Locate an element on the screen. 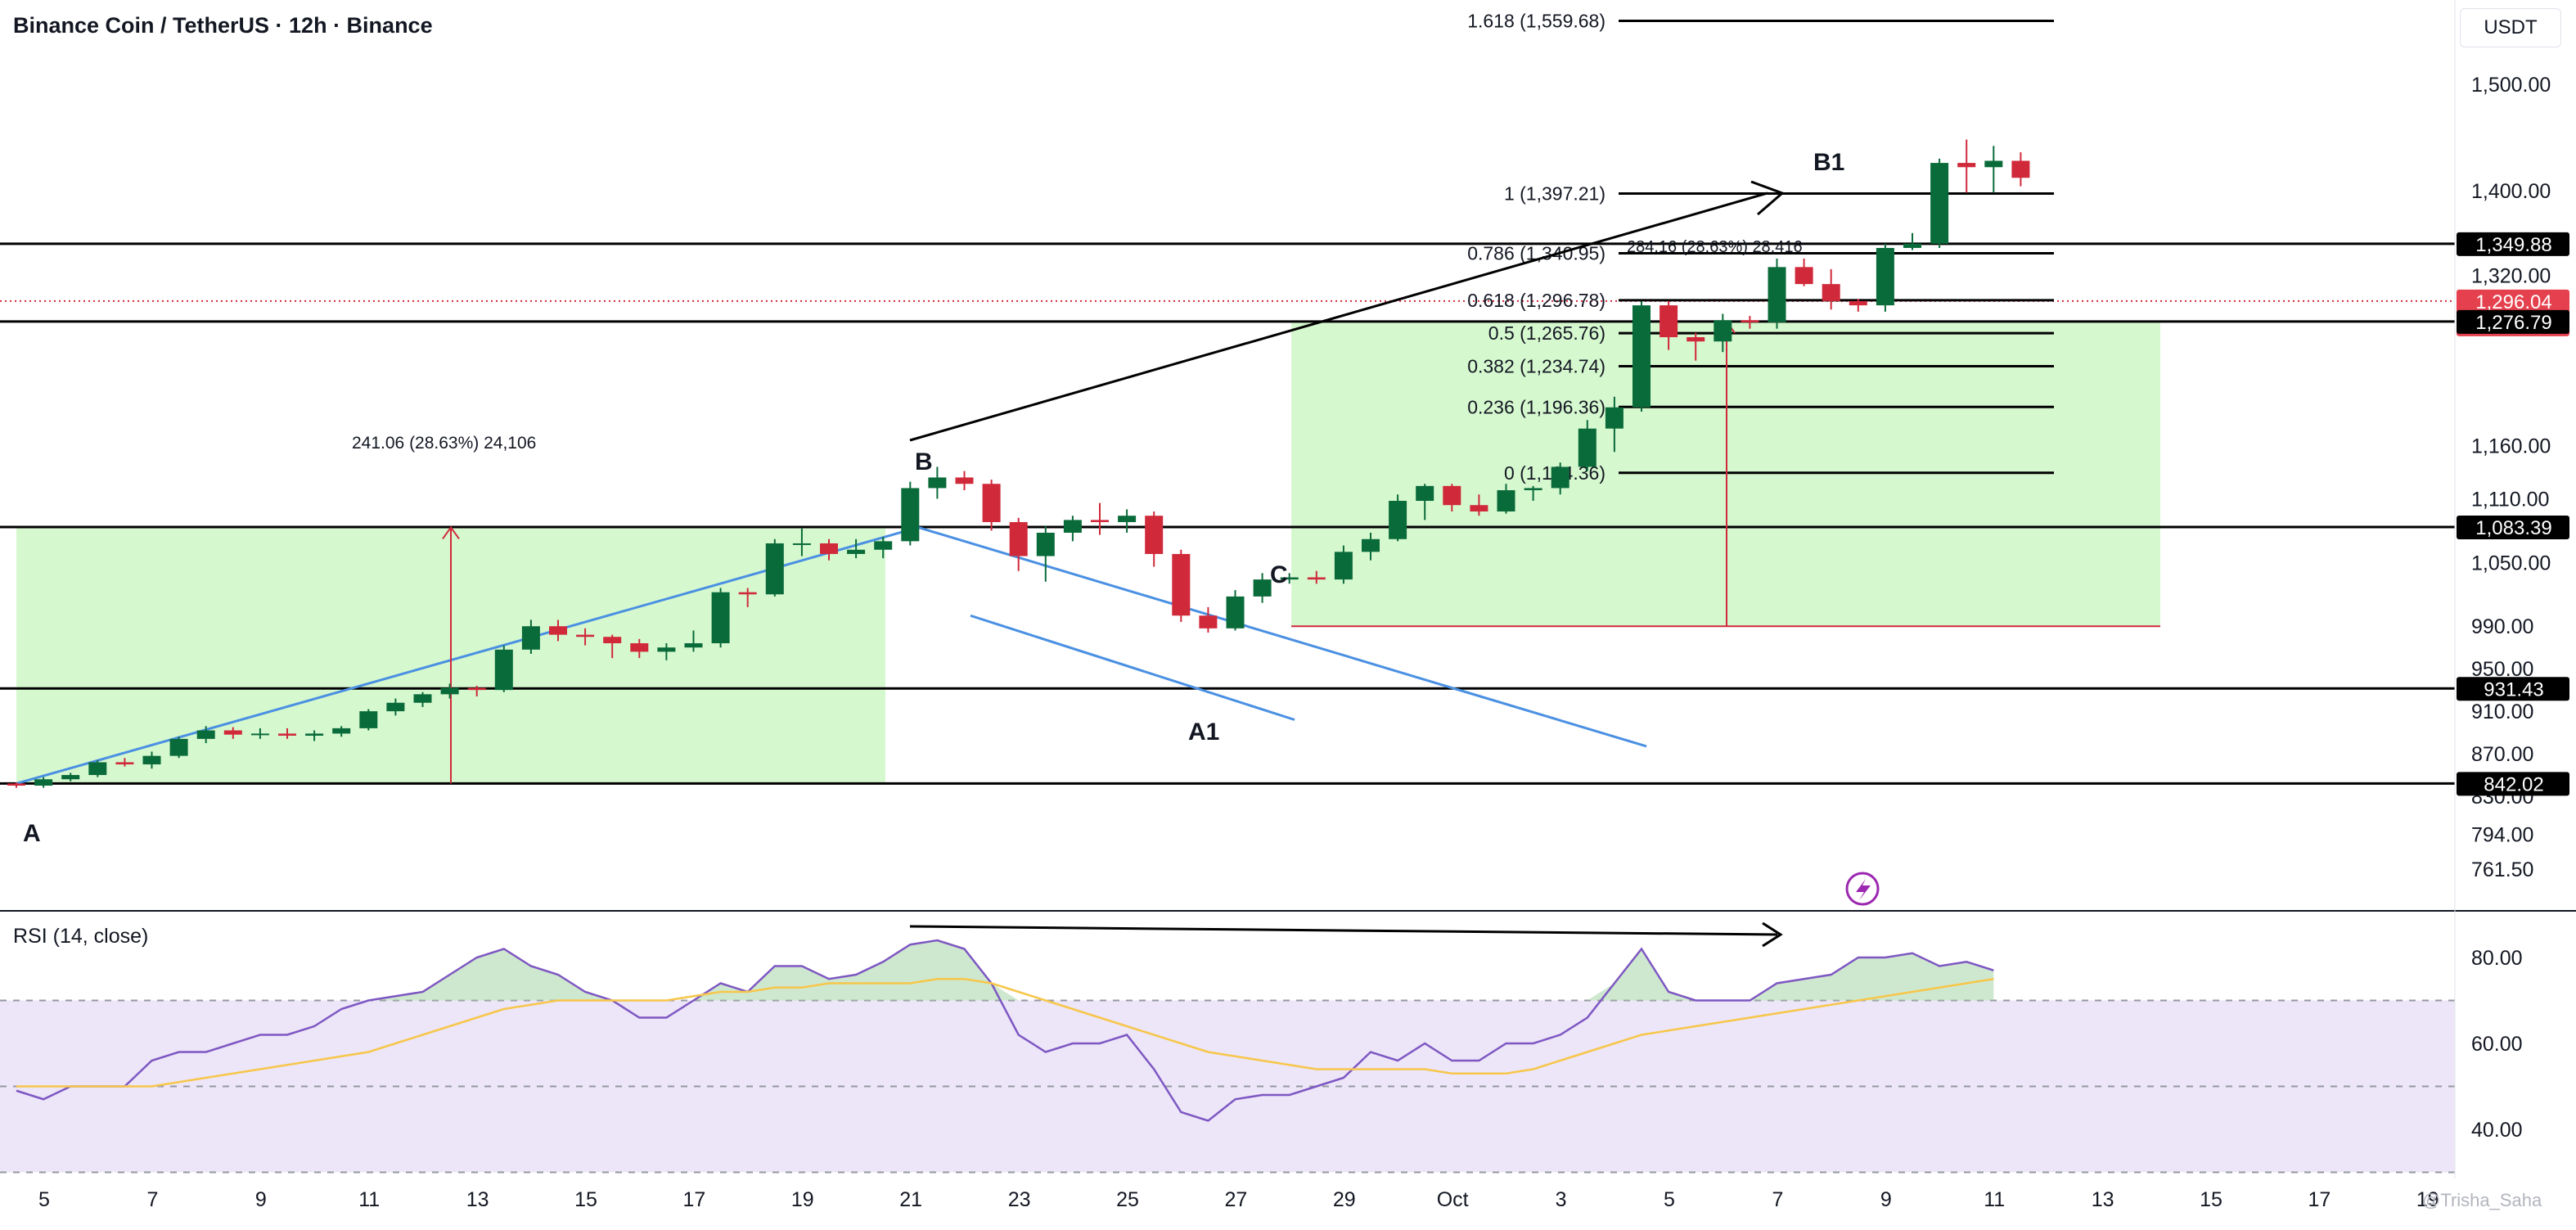 The image size is (2576, 1230). time-tick-15: 5 is located at coordinates (1670, 1199).